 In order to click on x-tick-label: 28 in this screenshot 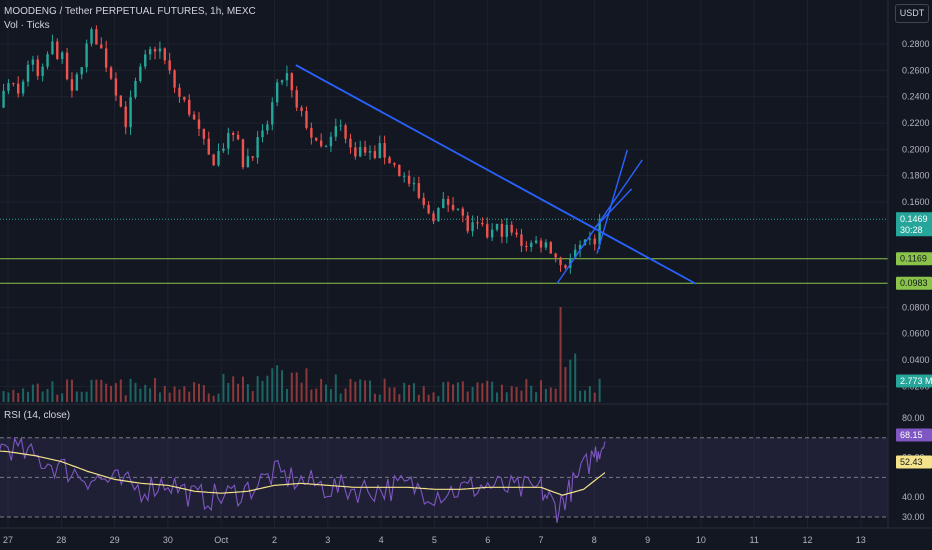, I will do `click(61, 540)`.